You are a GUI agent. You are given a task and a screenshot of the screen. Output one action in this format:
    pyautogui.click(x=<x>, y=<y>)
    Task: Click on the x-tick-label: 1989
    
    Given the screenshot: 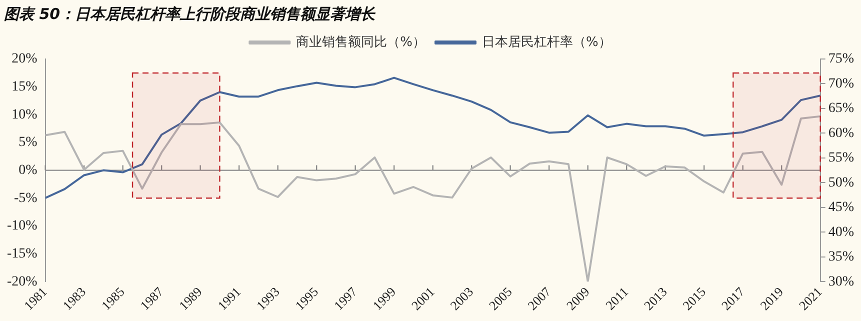 What is the action you would take?
    pyautogui.click(x=190, y=299)
    